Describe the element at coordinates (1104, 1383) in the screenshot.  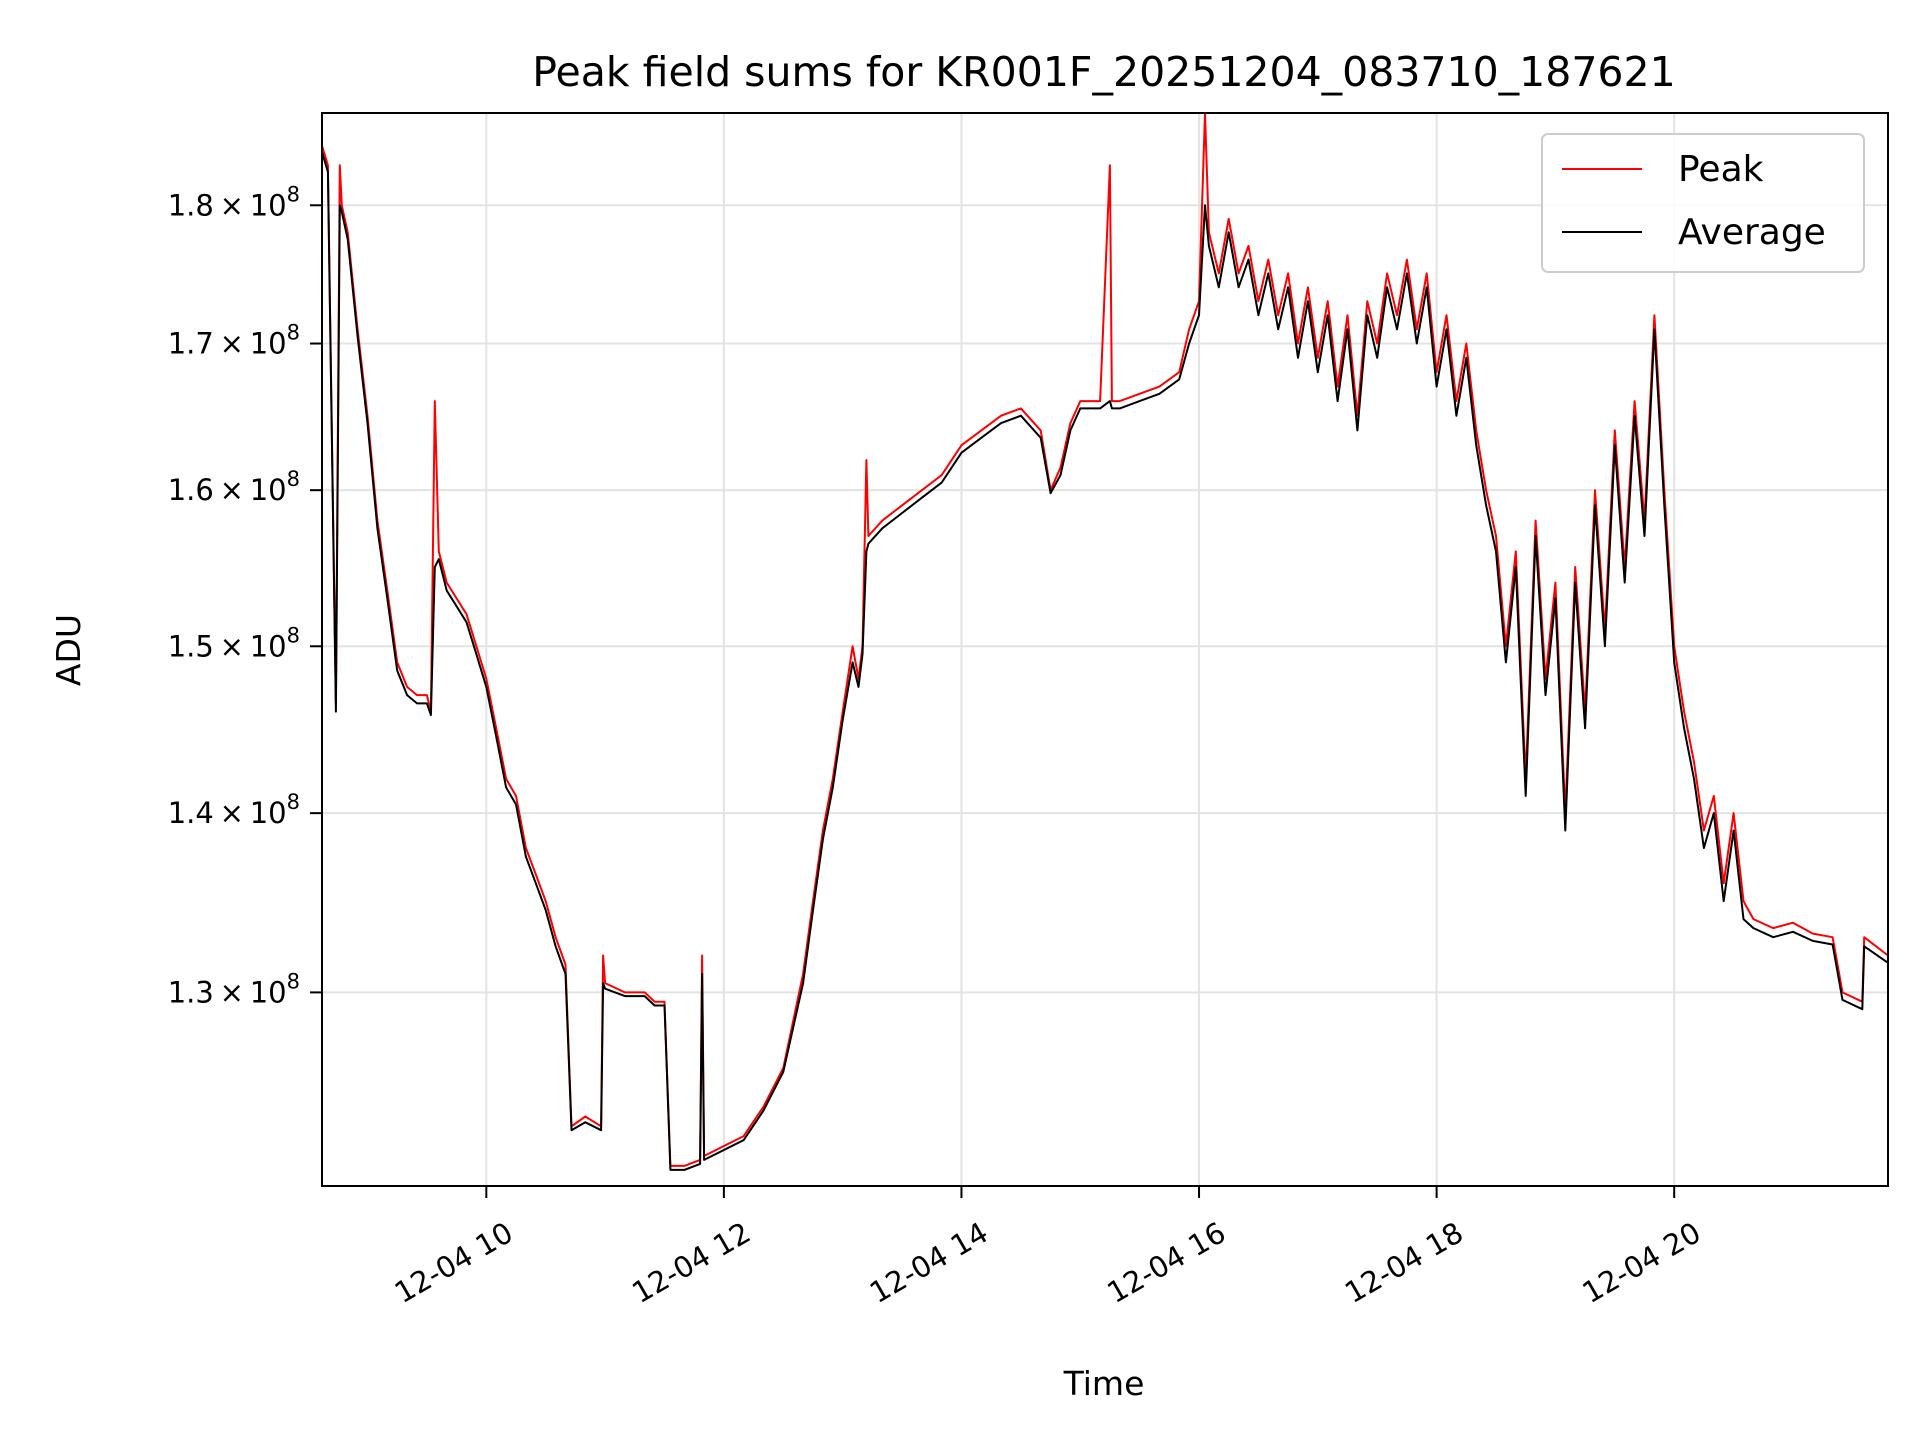
I see `x-axis-label: Time` at that location.